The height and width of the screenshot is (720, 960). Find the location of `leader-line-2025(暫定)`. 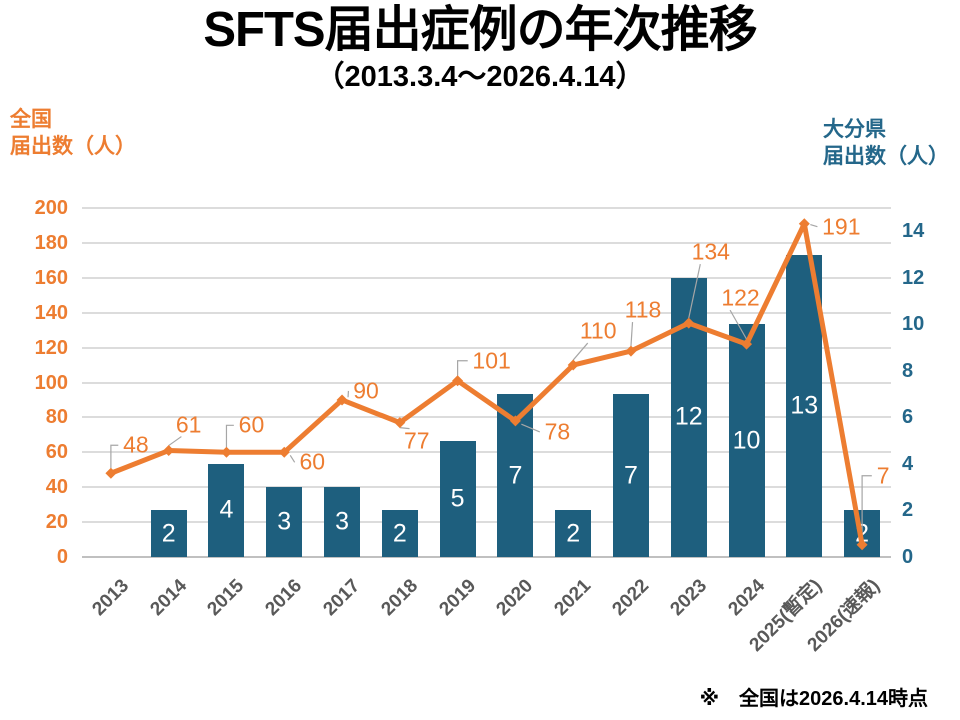

leader-line-2025(暫定) is located at coordinates (814, 226).